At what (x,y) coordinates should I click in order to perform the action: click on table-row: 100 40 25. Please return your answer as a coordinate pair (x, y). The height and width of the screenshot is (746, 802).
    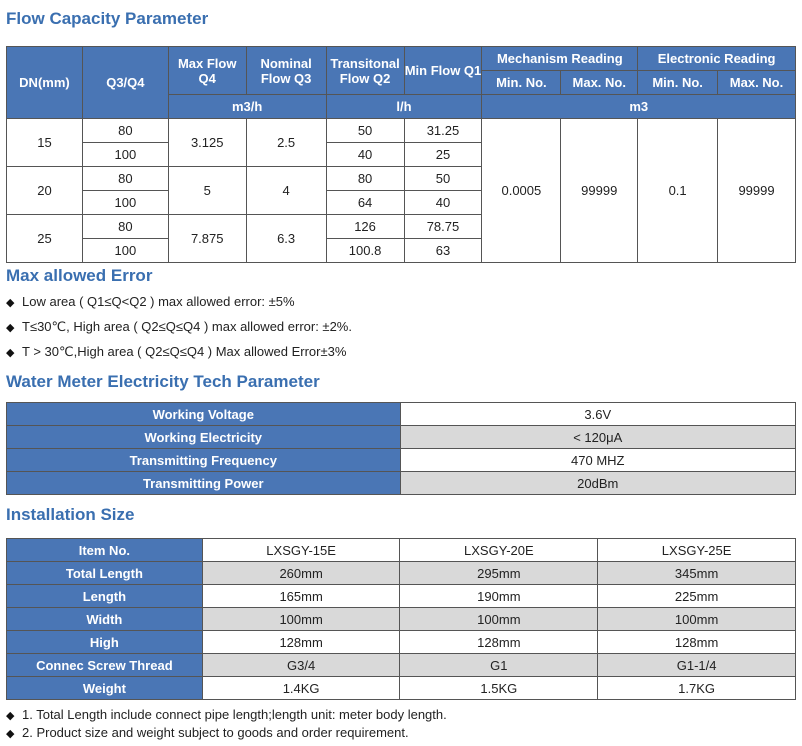
    Looking at the image, I should click on (401, 154).